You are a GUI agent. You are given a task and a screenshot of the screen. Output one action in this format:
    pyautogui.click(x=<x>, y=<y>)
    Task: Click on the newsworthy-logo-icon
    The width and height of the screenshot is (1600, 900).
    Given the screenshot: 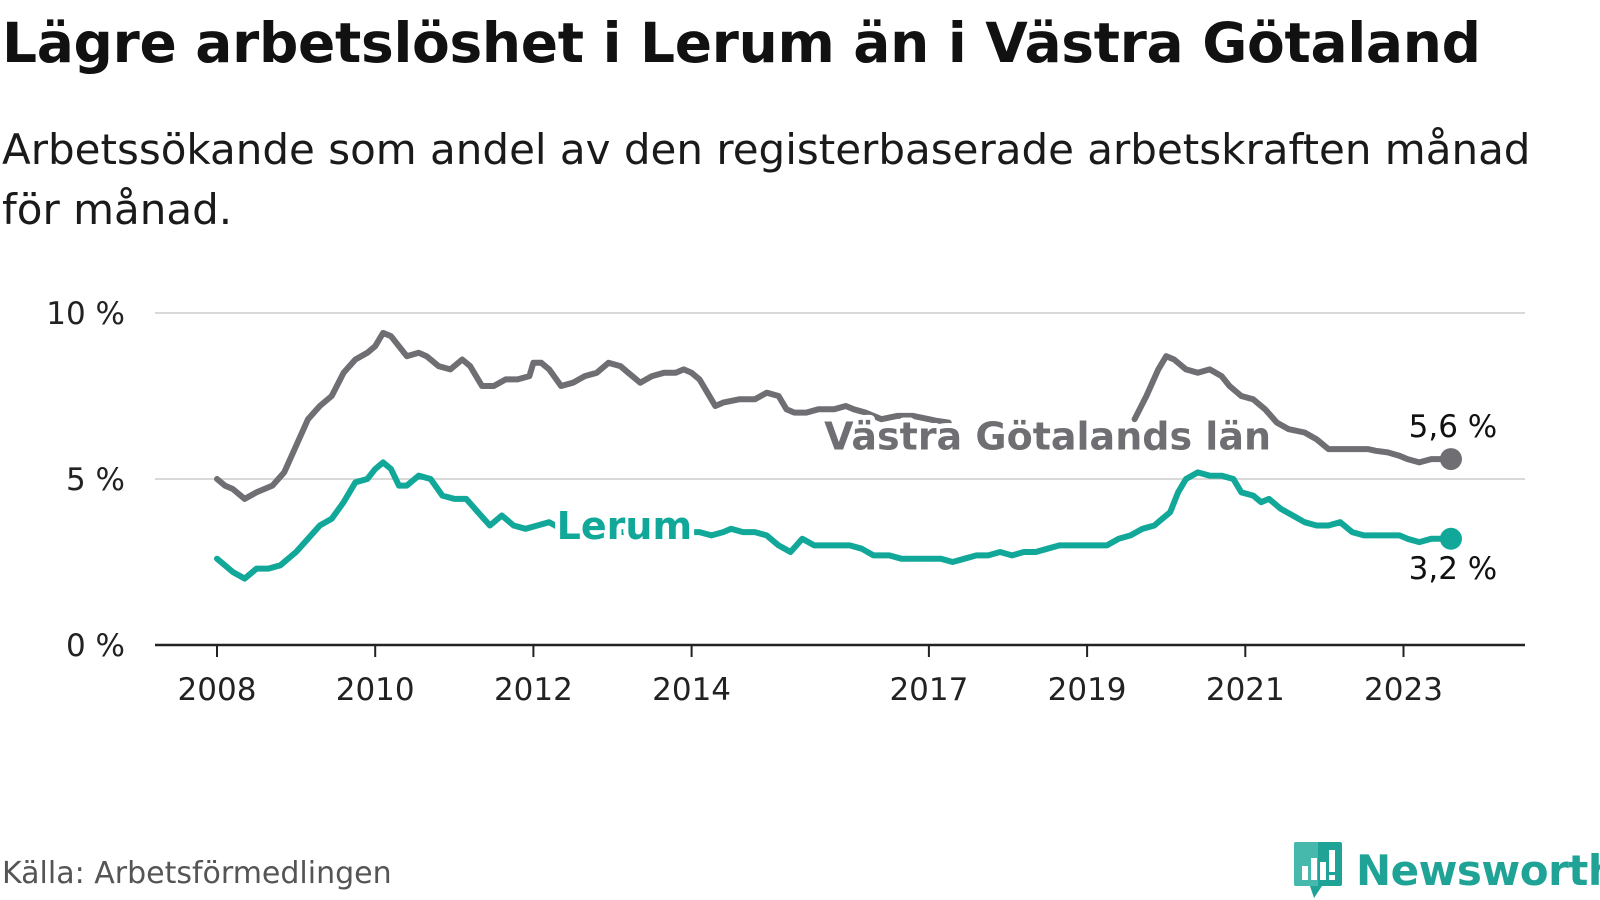 What is the action you would take?
    pyautogui.click(x=1318, y=870)
    